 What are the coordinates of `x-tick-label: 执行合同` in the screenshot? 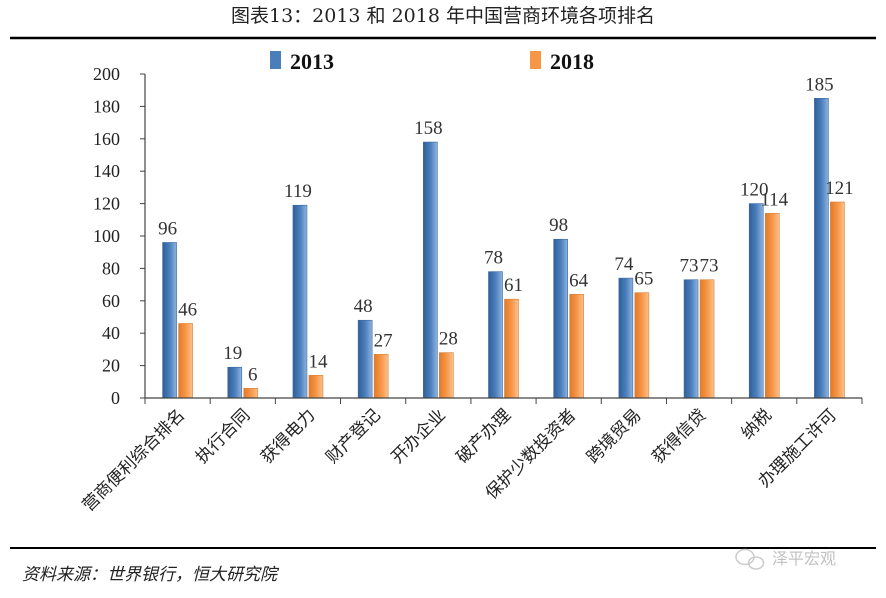 It's located at (223, 436).